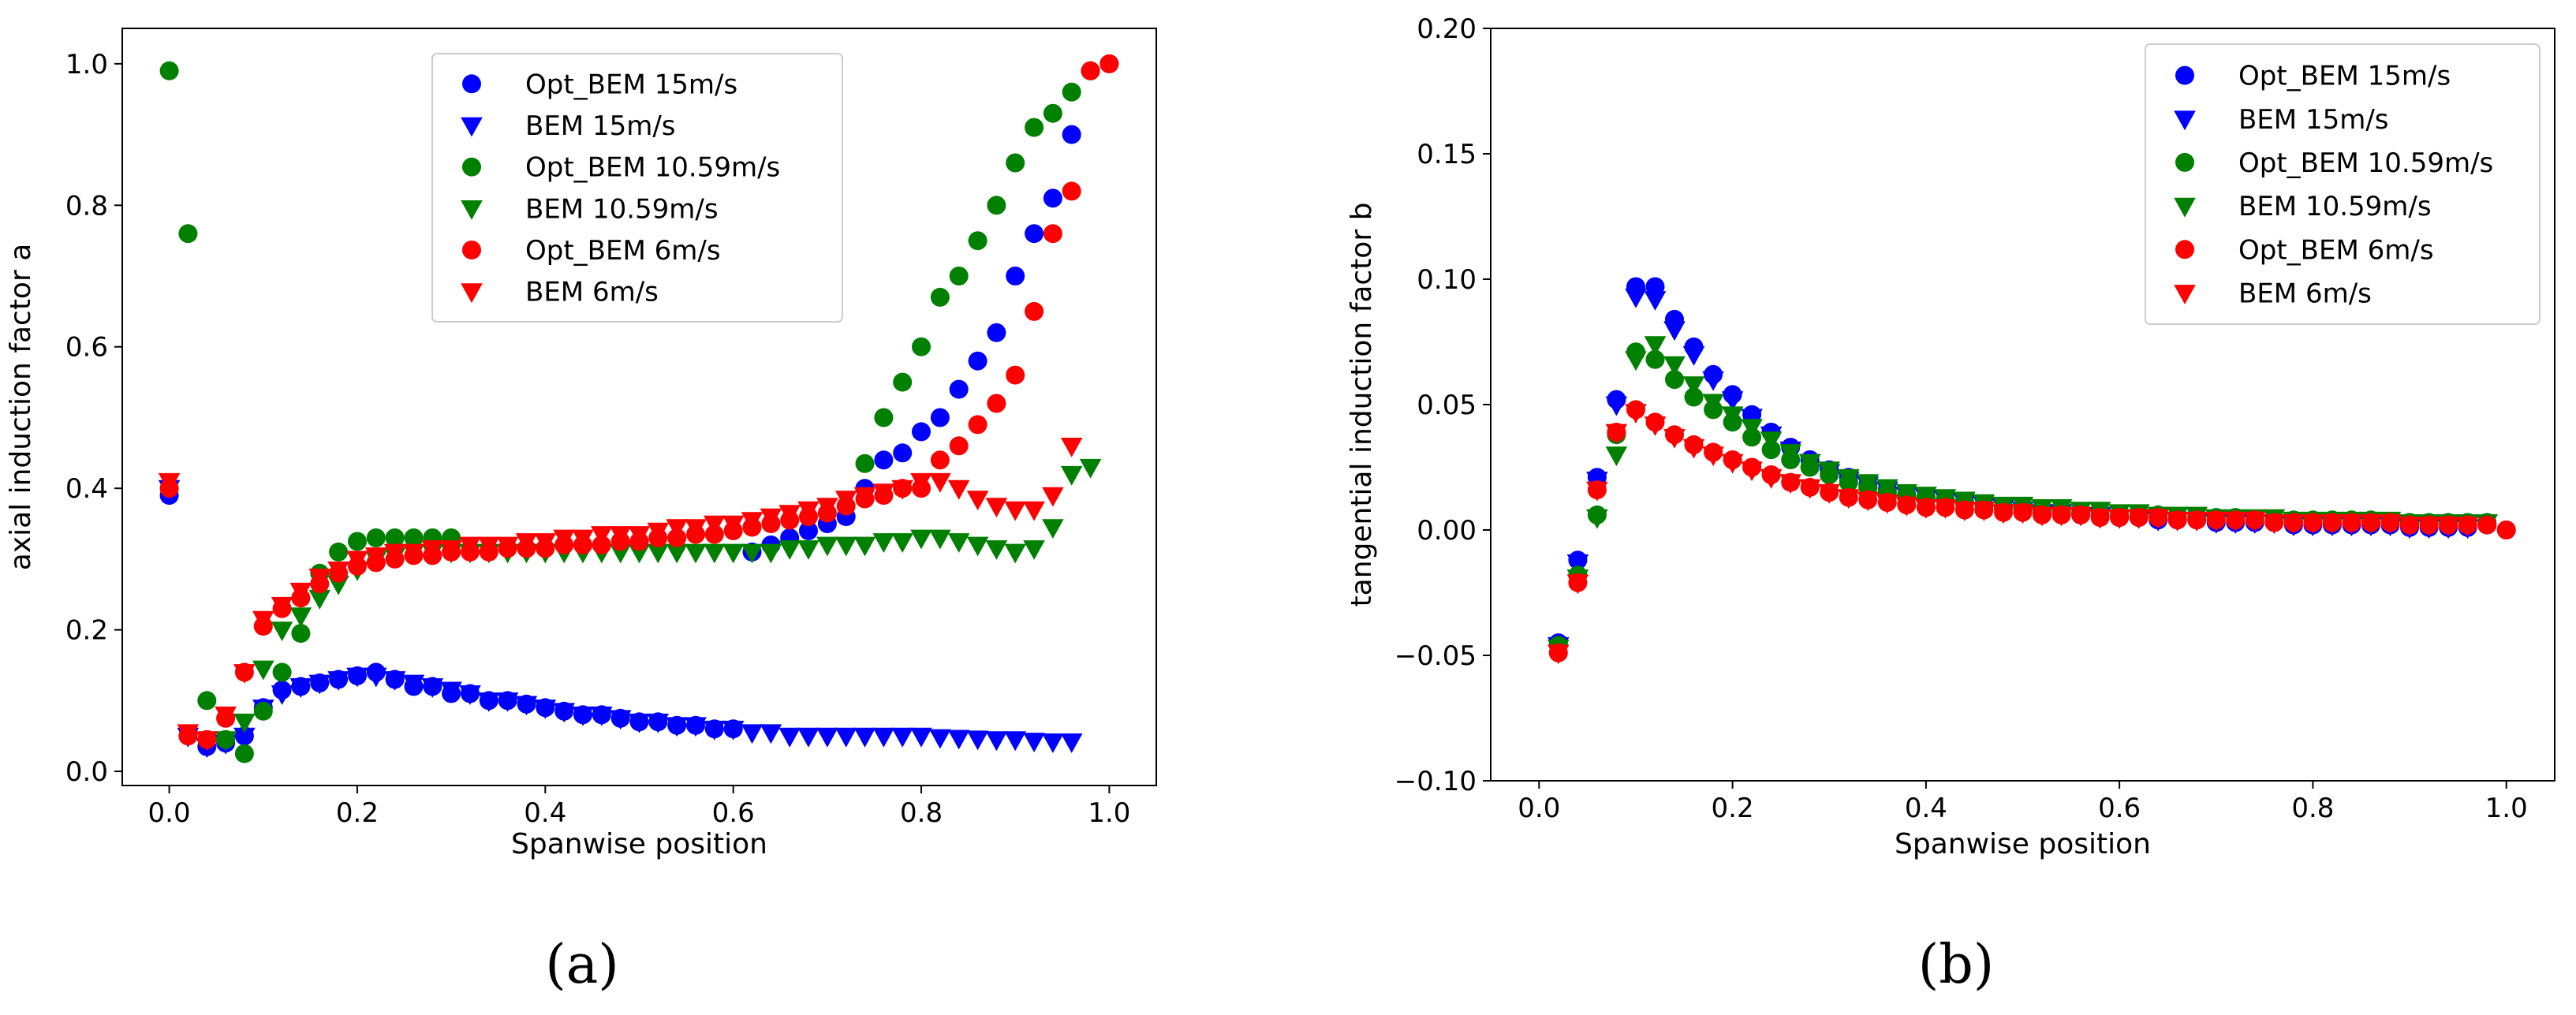  What do you see at coordinates (169, 813) in the screenshot?
I see `x-tick-label: 0.0` at bounding box center [169, 813].